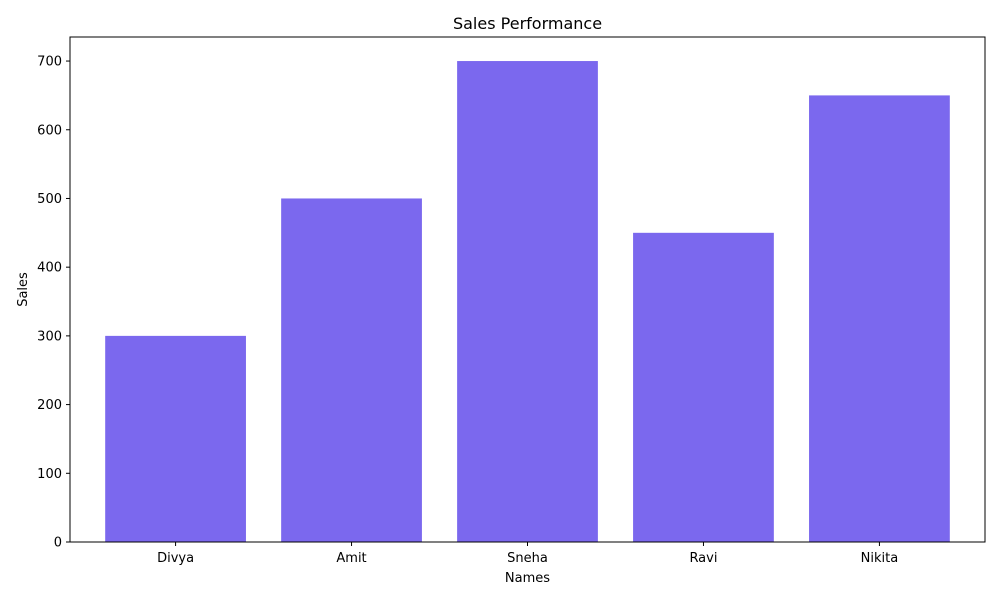 This screenshot has width=1000, height=600. What do you see at coordinates (23, 289) in the screenshot?
I see `y-axis-label: Sales` at bounding box center [23, 289].